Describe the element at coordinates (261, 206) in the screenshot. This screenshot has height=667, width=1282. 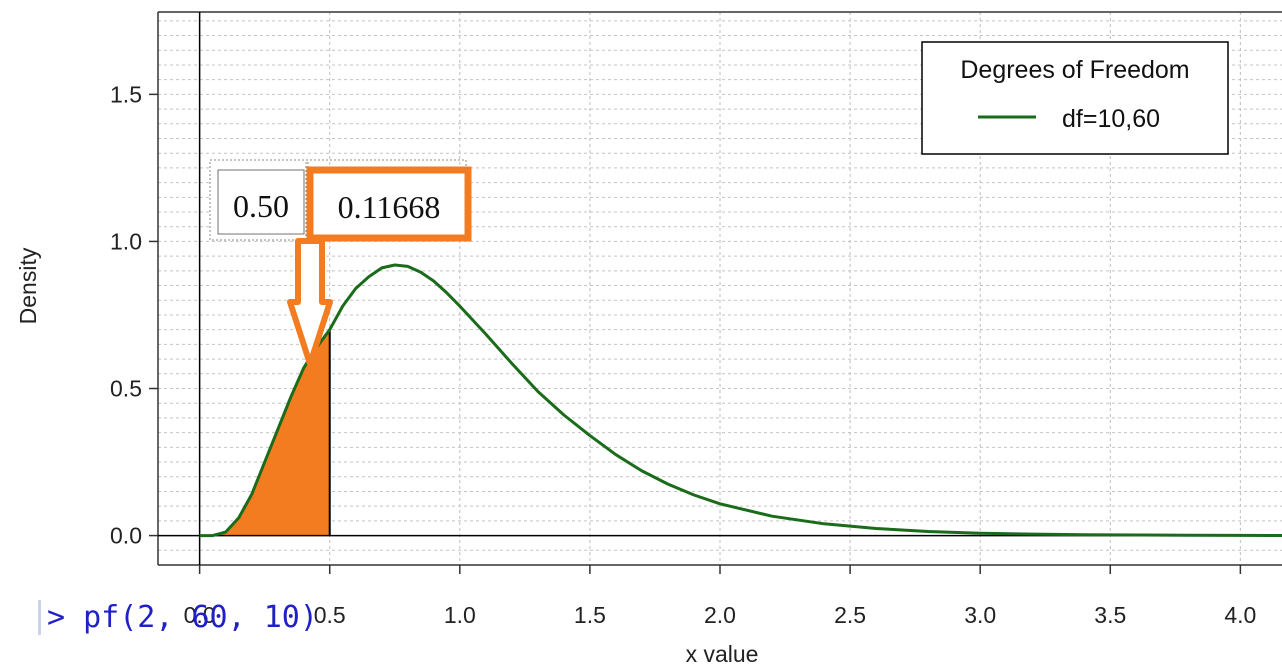
I see `annotation-x-value: 0.50` at that location.